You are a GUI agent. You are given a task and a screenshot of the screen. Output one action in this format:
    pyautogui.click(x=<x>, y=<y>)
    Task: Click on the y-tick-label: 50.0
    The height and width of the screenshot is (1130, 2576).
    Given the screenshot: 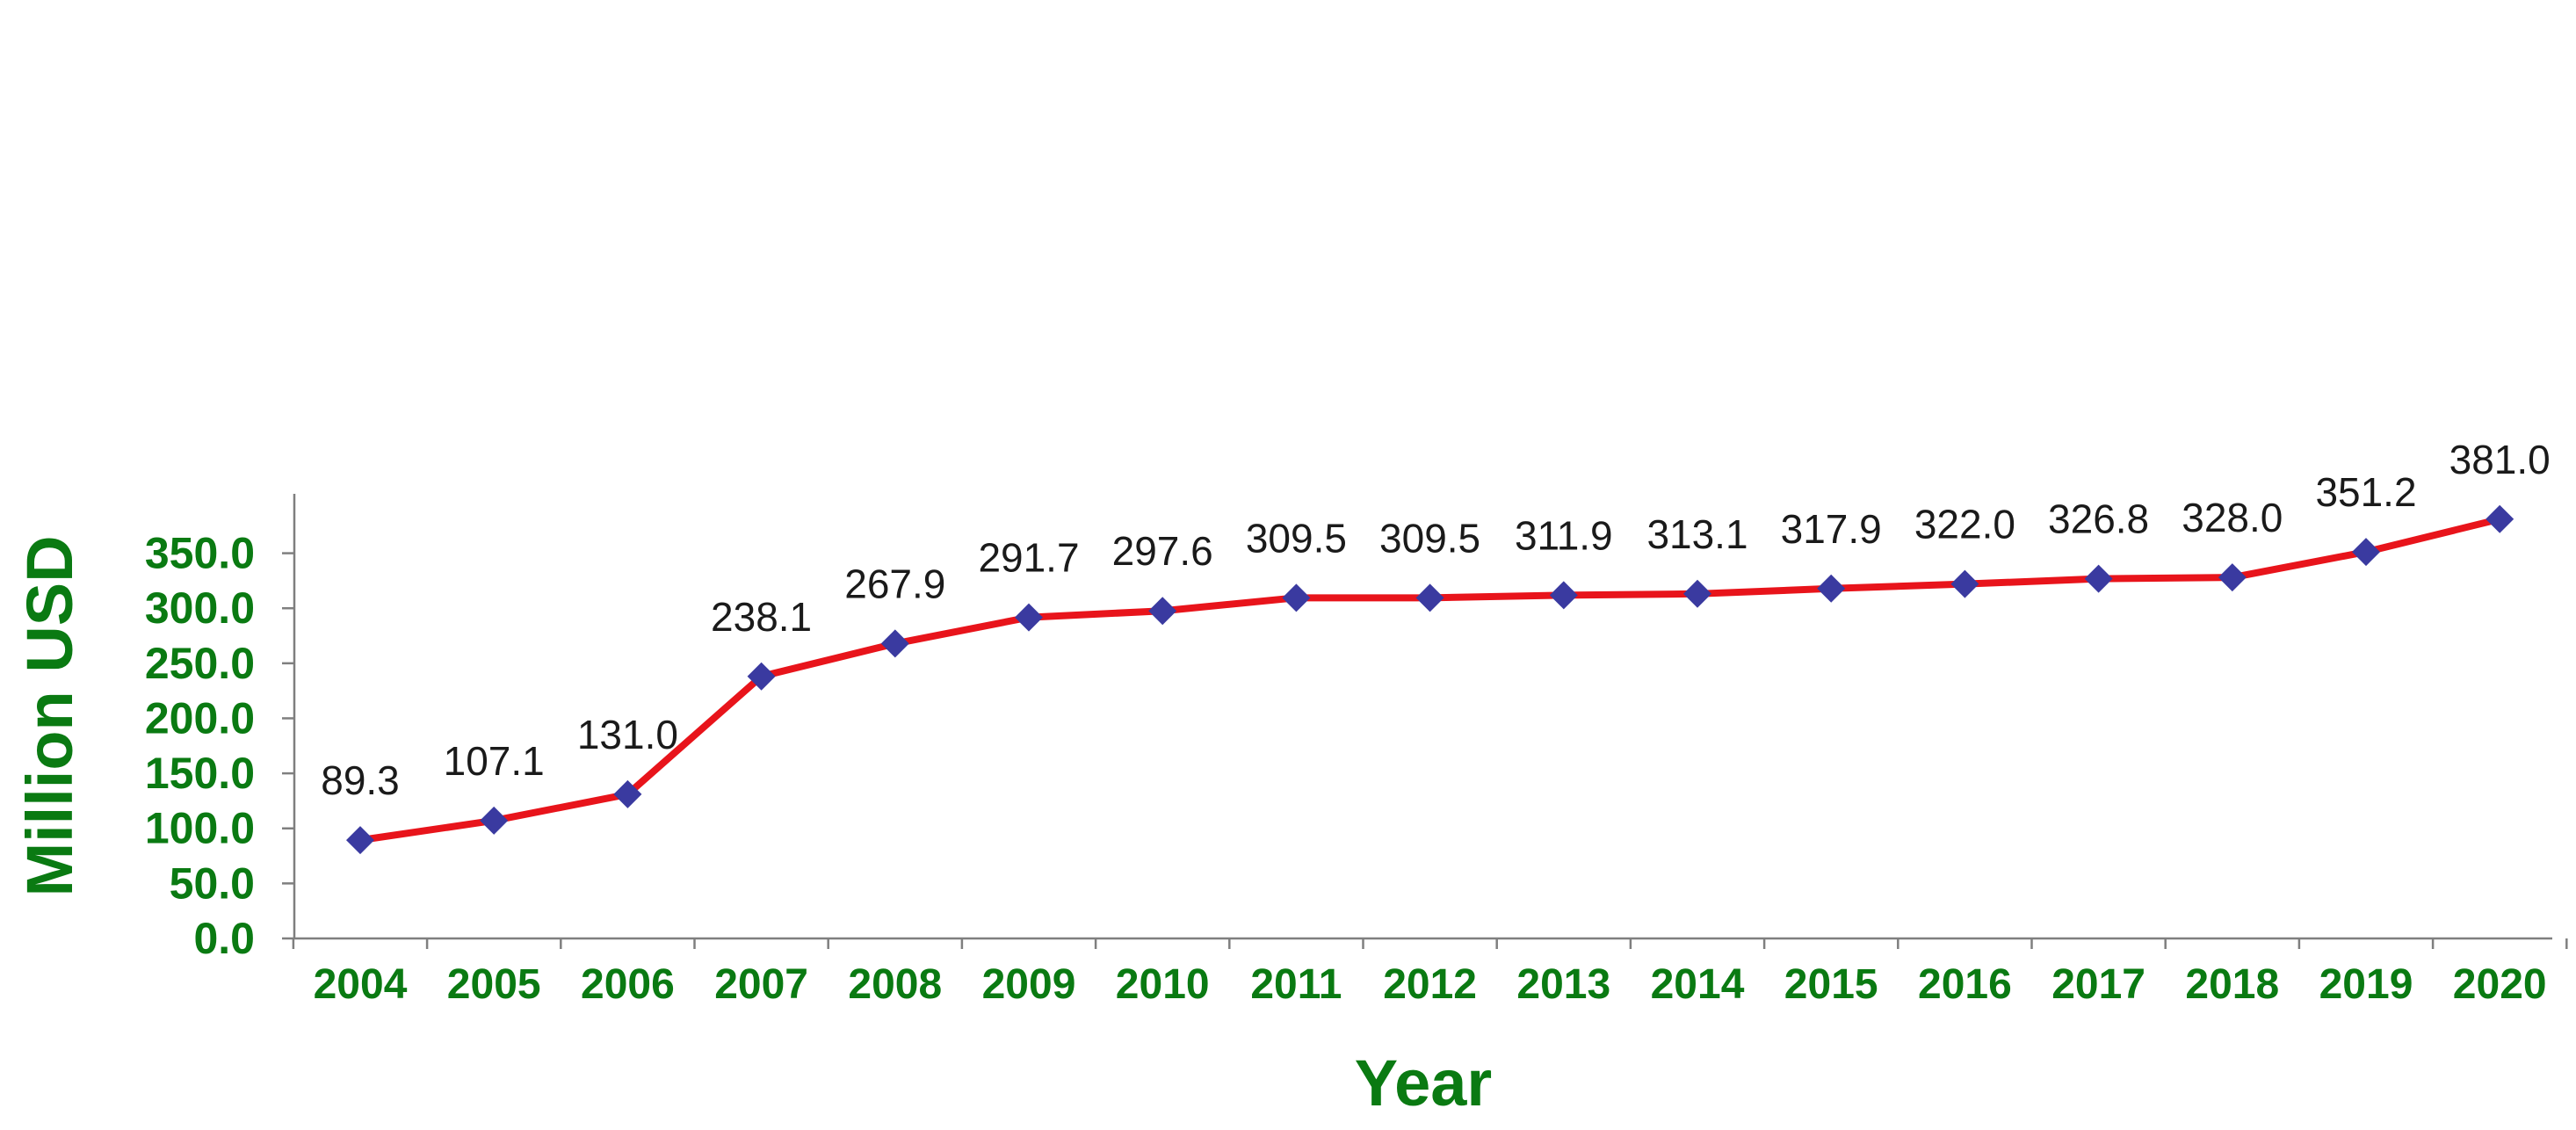 What is the action you would take?
    pyautogui.click(x=212, y=883)
    